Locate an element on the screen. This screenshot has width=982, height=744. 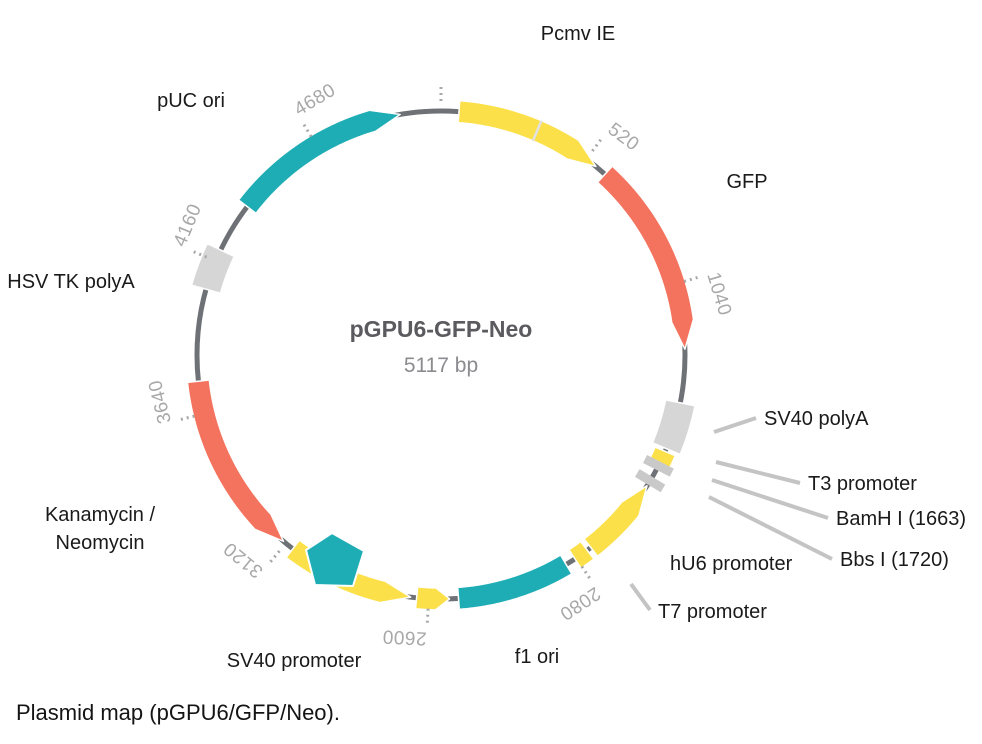
feature-label-sv40-polya: SV40 polyA is located at coordinates (816, 419).